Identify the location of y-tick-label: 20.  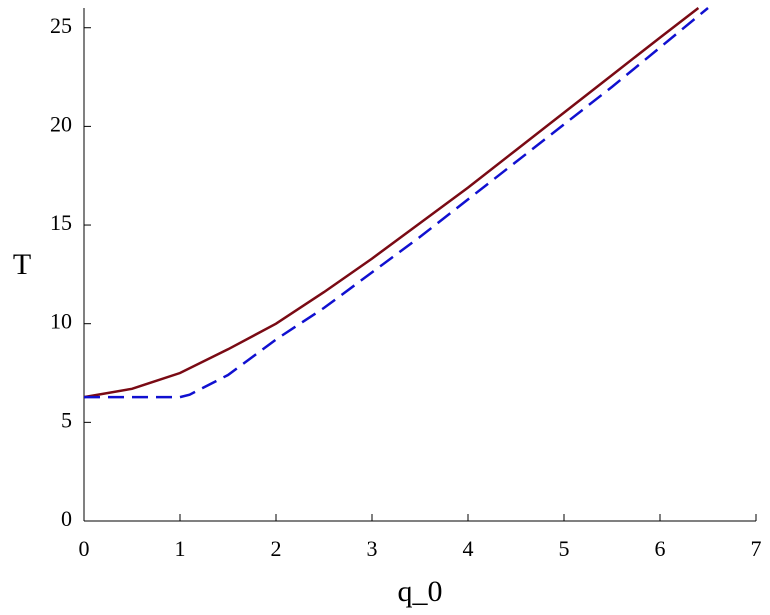
(61, 123).